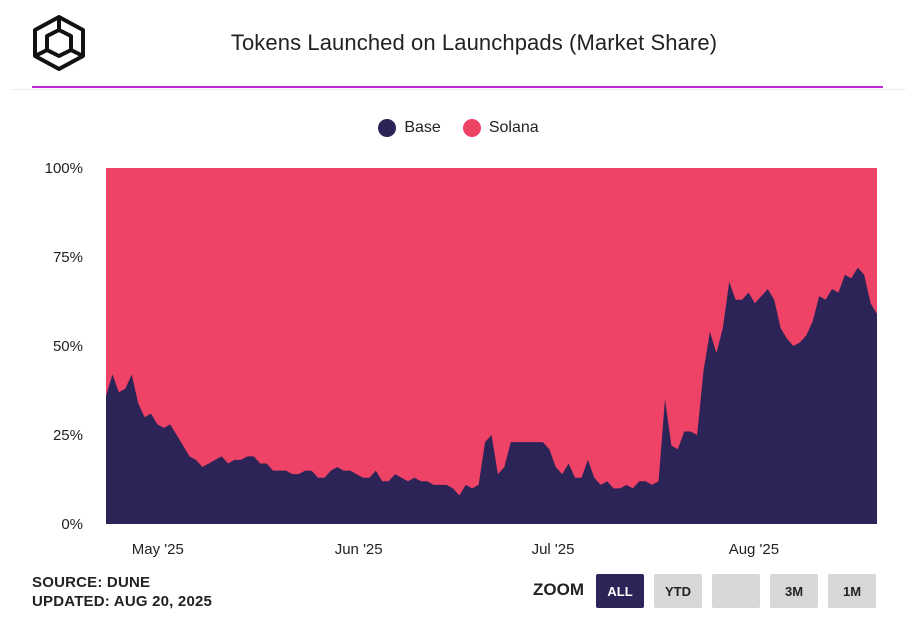 The width and height of the screenshot is (913, 617). I want to click on cube-logo-icon, so click(59, 43).